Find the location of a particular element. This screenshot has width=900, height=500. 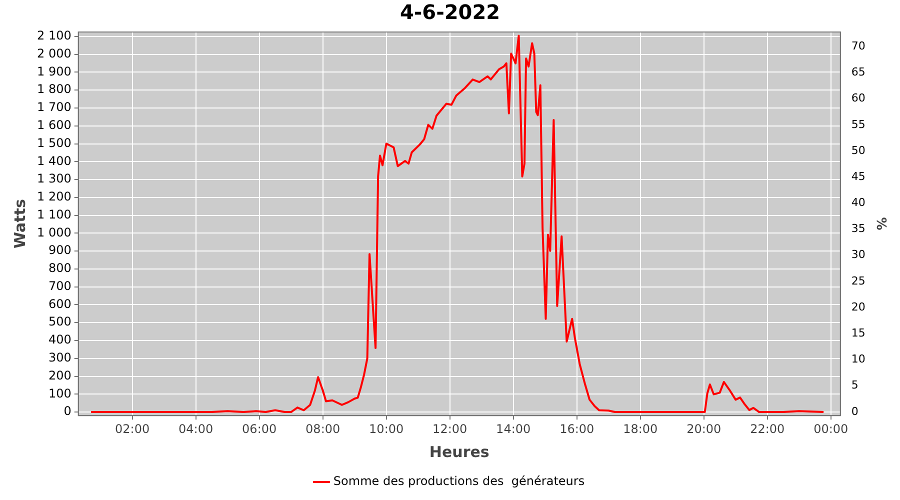

y-tick-label: 1 200 is located at coordinates (54, 197).